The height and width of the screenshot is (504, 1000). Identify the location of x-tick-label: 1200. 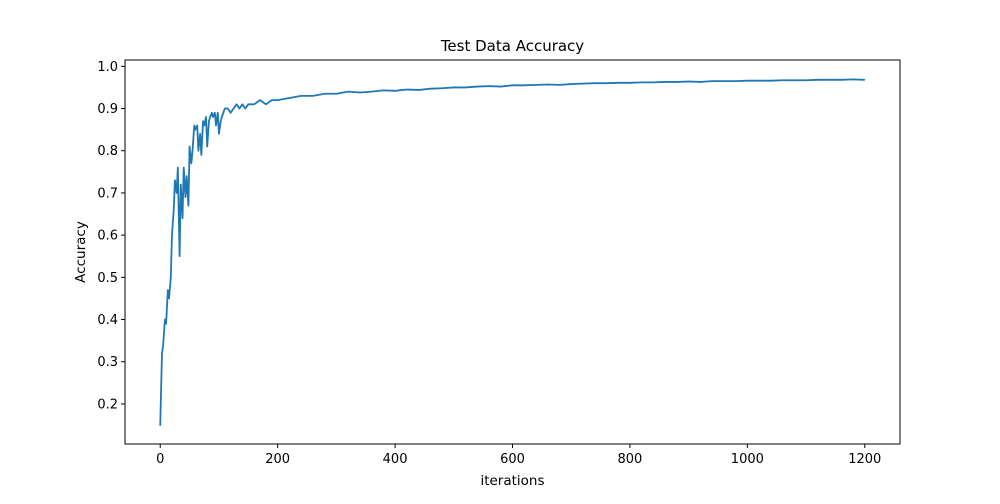
(864, 459).